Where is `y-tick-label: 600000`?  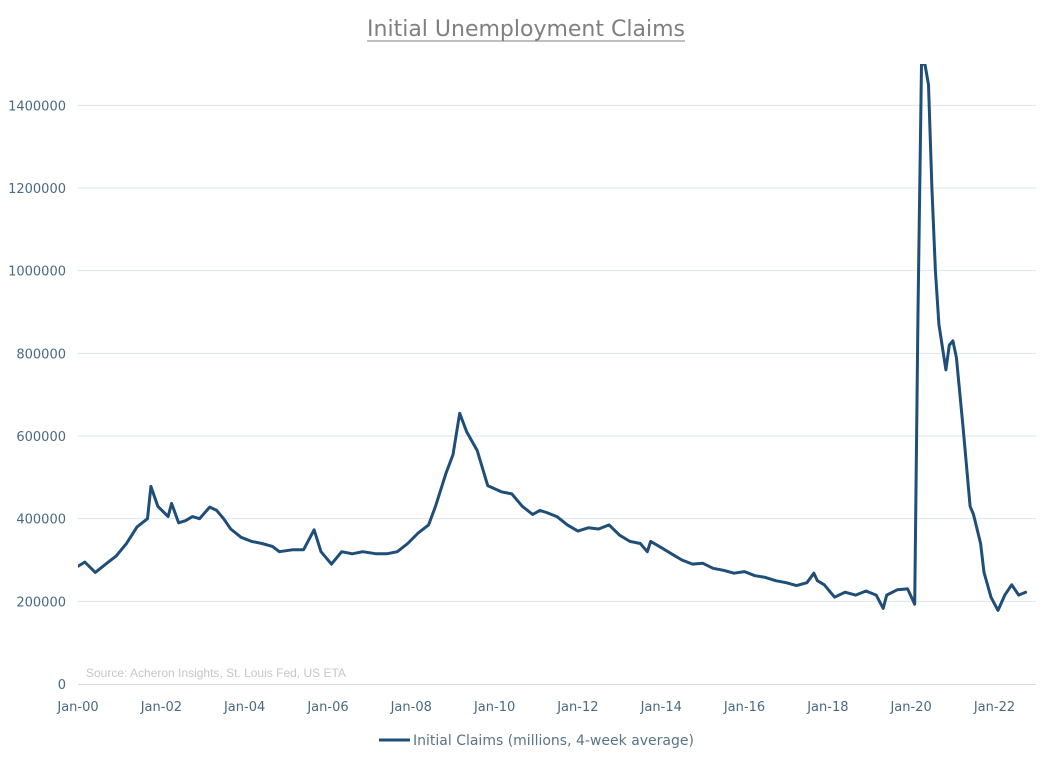
y-tick-label: 600000 is located at coordinates (41, 437).